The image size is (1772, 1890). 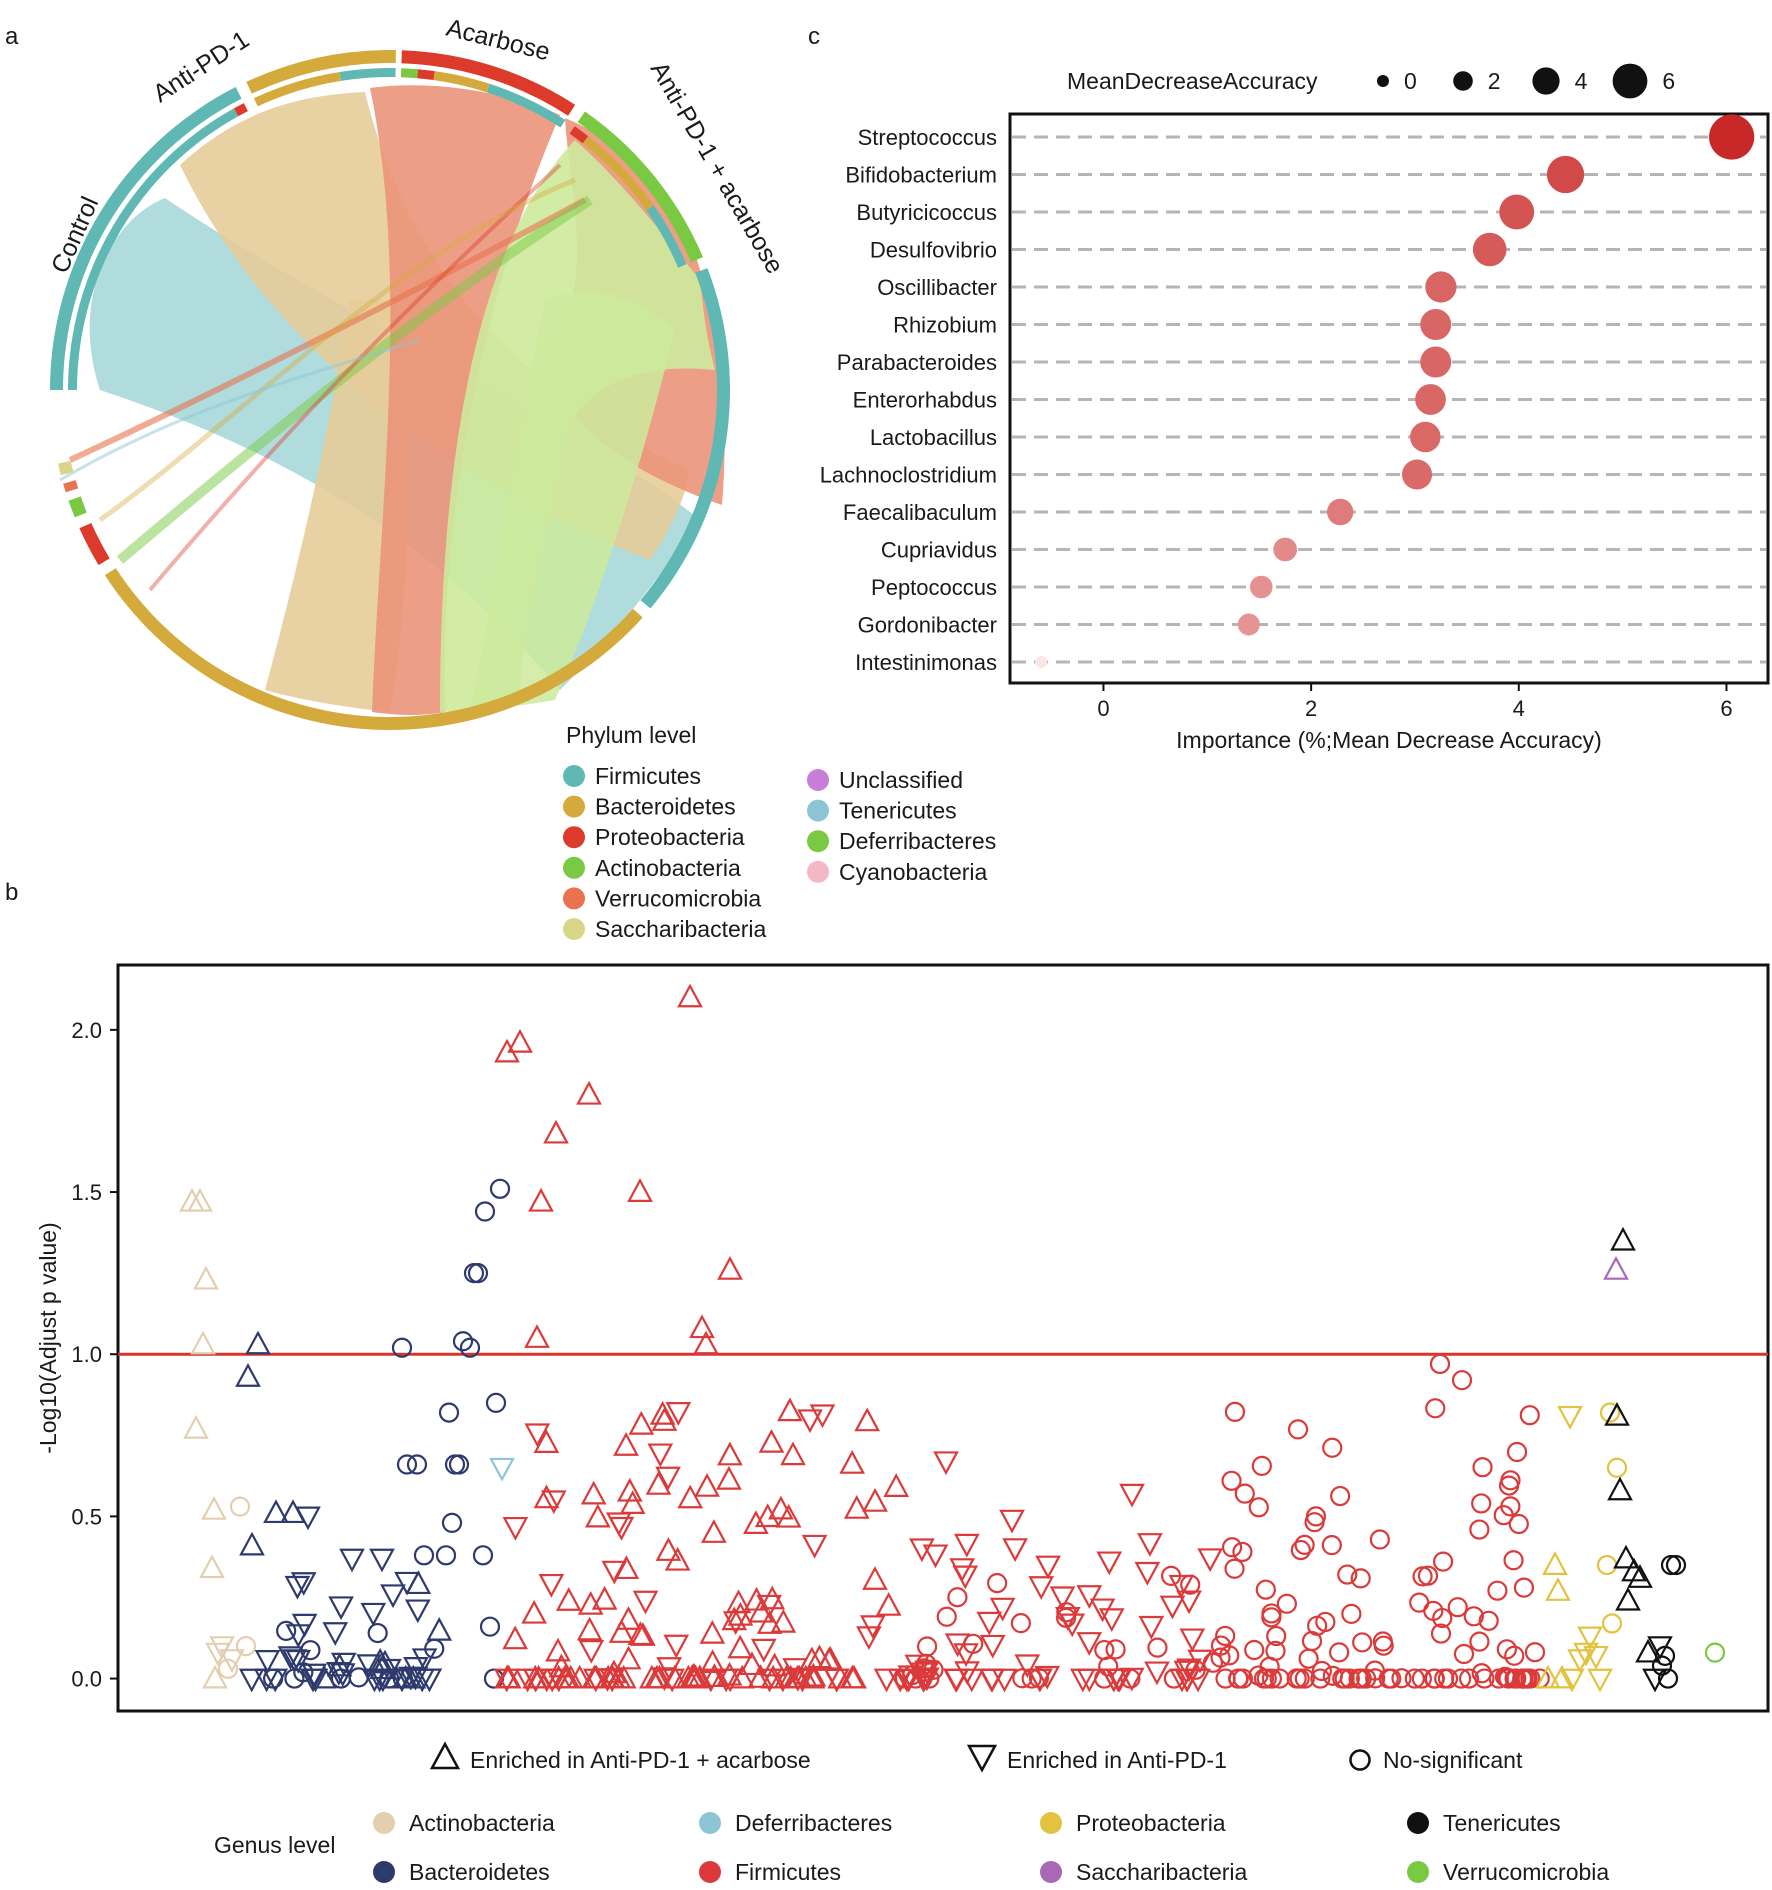 What do you see at coordinates (818, 871) in the screenshot?
I see `phylum-legend-swatch` at bounding box center [818, 871].